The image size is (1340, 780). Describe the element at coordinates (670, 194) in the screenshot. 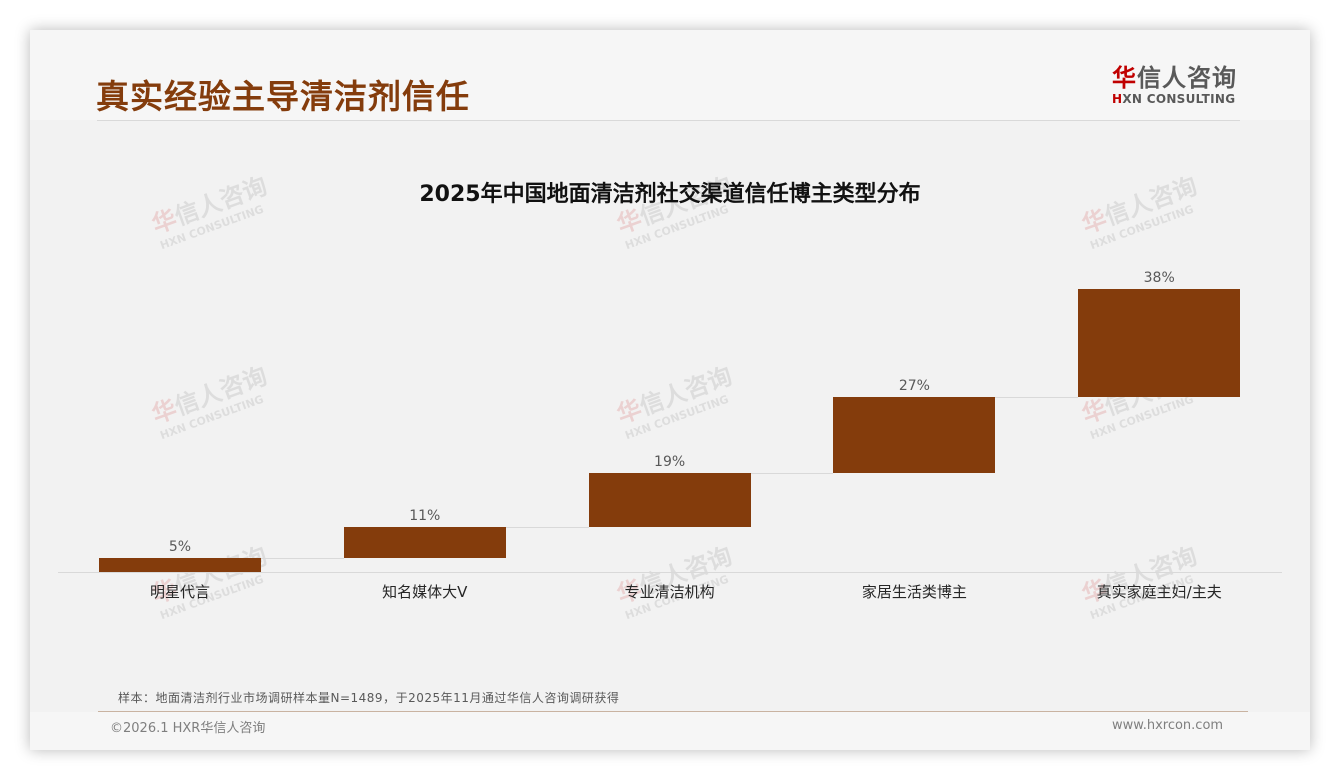

I see `chart-title: 2025年中国地面清洁剂社交渠道信任博主类型分布` at that location.